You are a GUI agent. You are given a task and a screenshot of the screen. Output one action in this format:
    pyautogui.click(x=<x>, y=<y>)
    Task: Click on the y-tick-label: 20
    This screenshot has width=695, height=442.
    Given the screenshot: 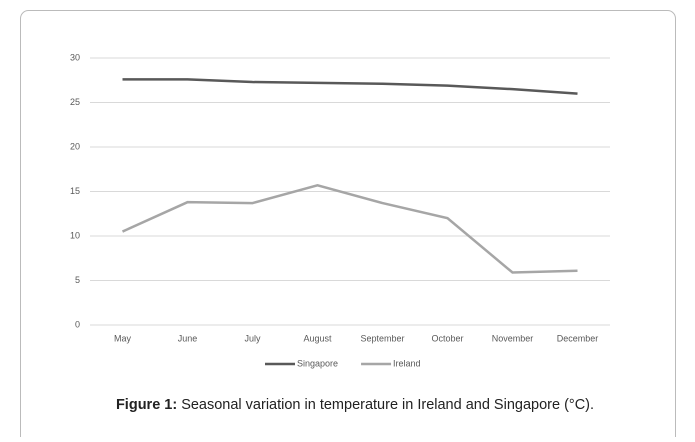 What is the action you would take?
    pyautogui.click(x=75, y=146)
    